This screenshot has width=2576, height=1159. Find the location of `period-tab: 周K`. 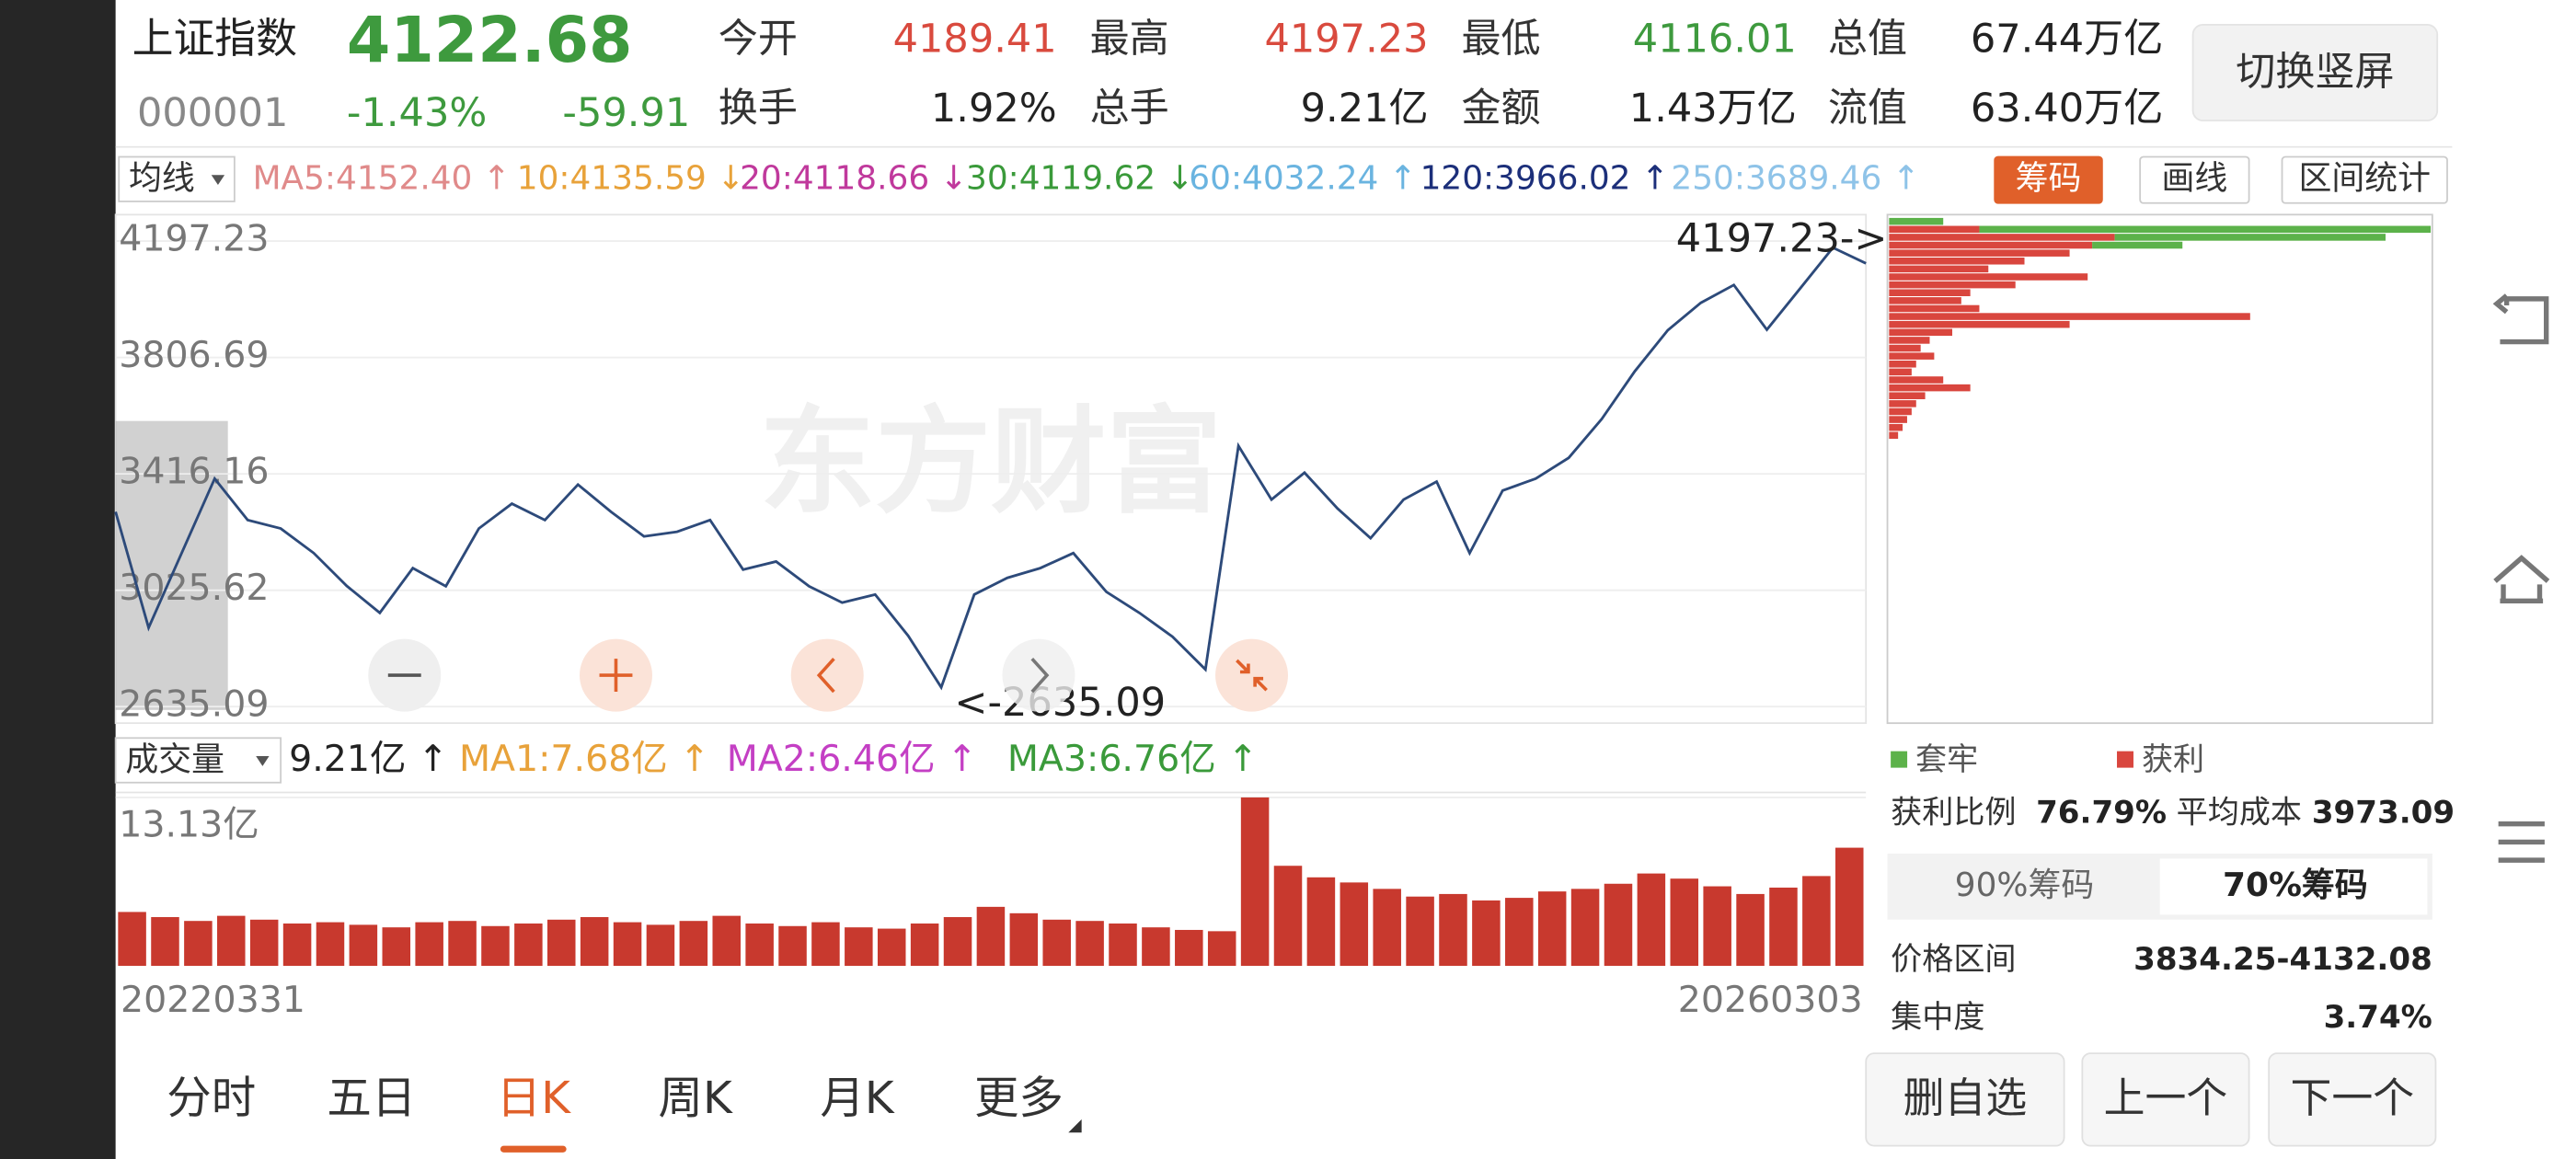

period-tab: 周K is located at coordinates (696, 1098).